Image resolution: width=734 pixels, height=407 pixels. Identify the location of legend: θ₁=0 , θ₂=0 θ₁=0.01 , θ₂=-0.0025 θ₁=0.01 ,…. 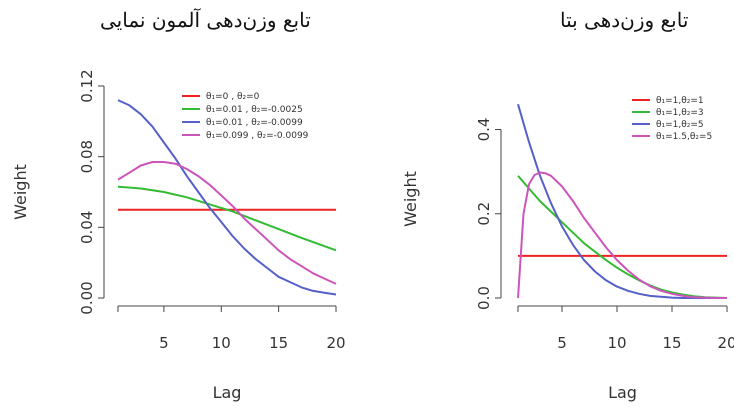
(245, 116).